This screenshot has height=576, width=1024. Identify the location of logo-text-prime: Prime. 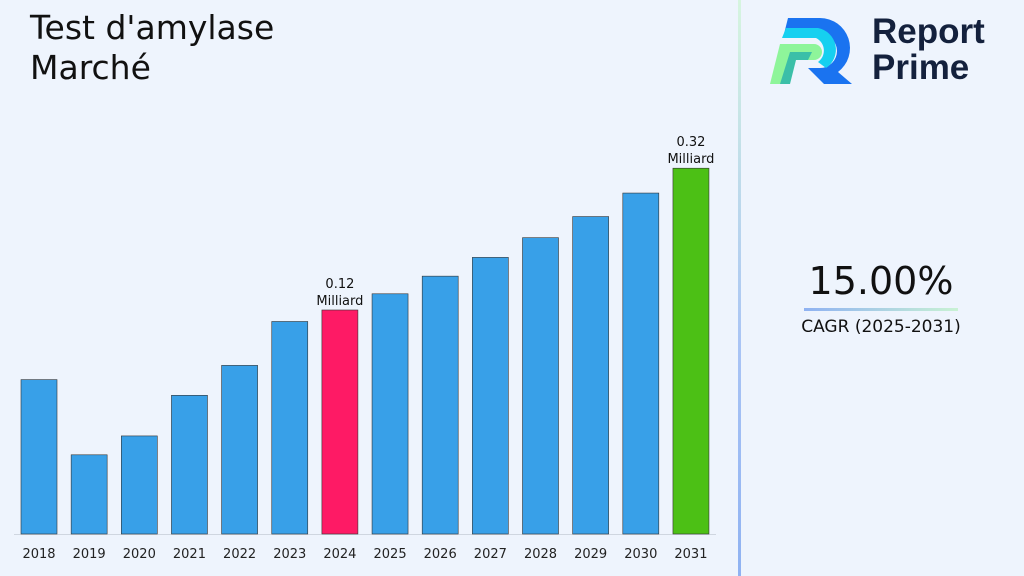
(921, 67).